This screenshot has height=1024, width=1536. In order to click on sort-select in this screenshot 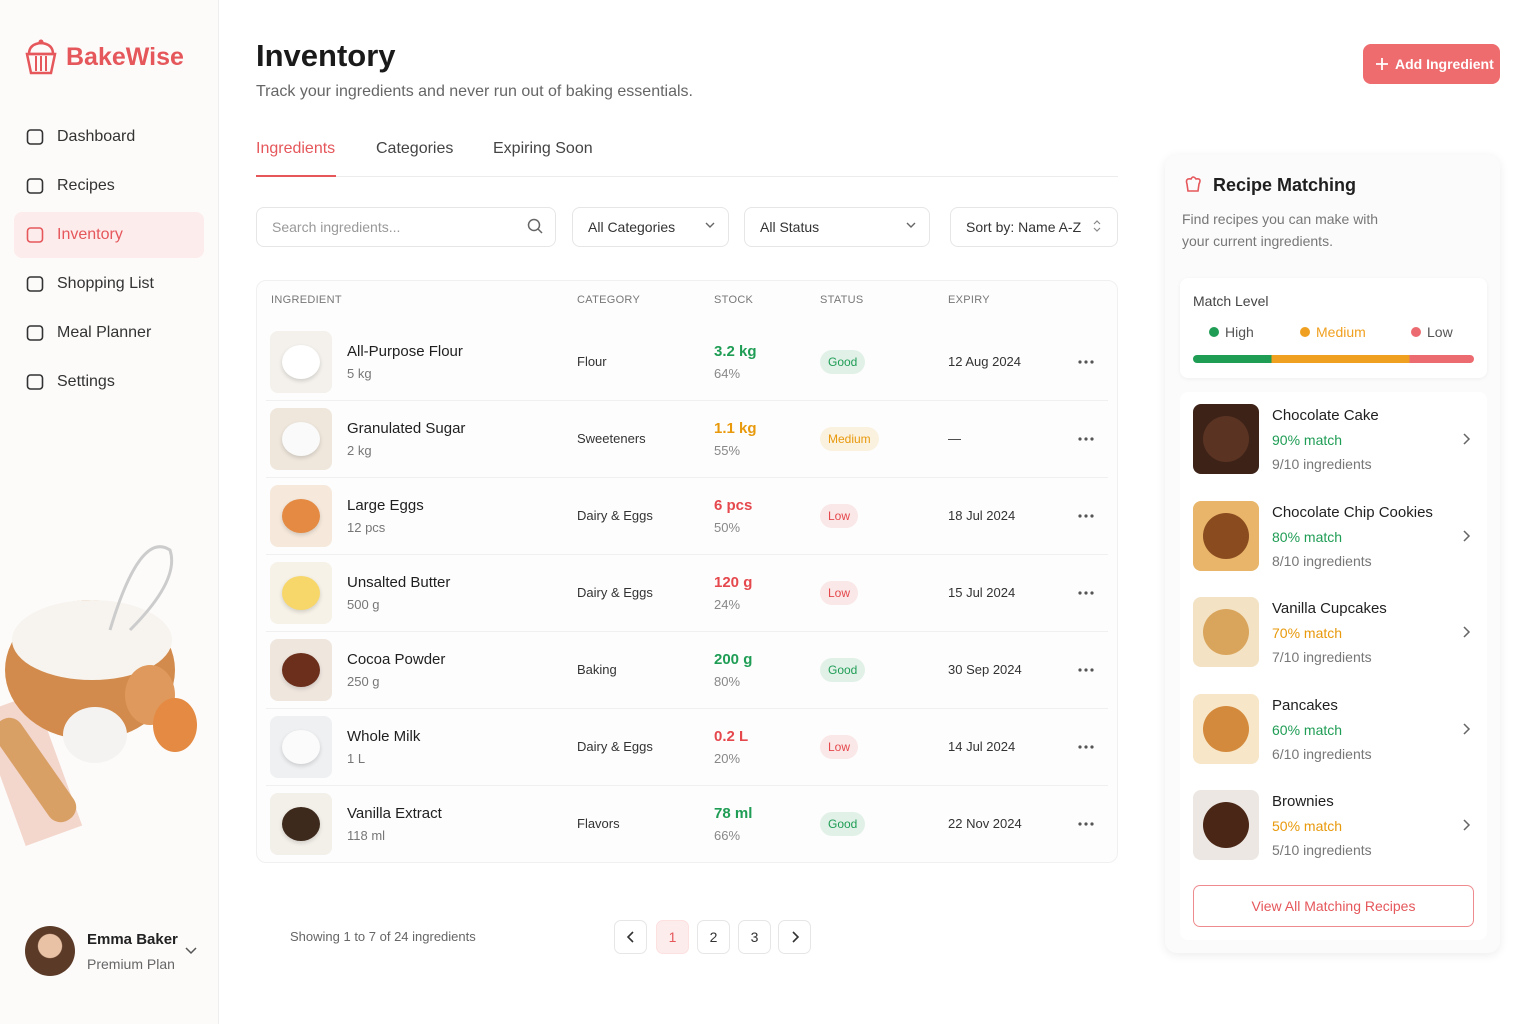, I will do `click(1034, 227)`.